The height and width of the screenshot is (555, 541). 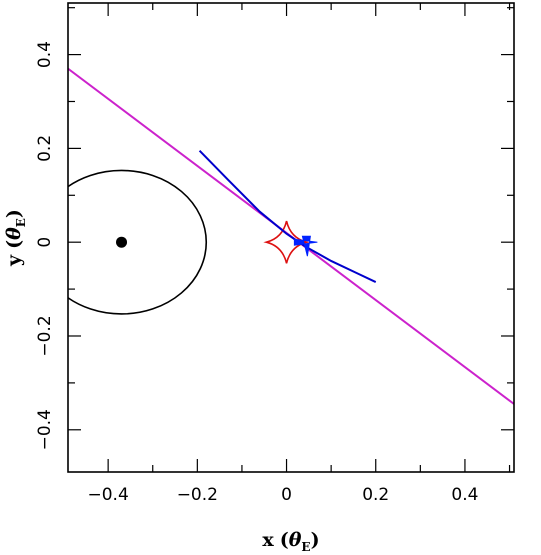 I want to click on y-tick-label: −0.2, so click(x=45, y=335).